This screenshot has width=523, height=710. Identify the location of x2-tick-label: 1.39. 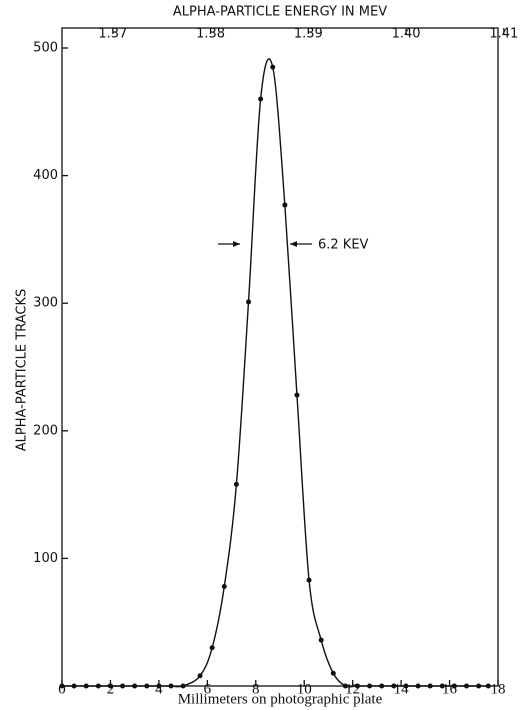
(308, 34).